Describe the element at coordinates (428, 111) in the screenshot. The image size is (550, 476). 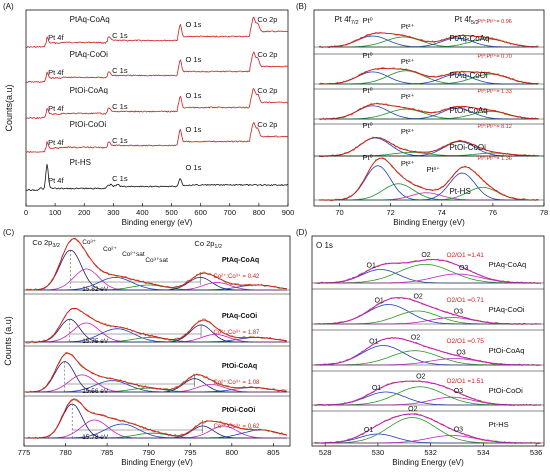
I see `panel-b-raw-data` at that location.